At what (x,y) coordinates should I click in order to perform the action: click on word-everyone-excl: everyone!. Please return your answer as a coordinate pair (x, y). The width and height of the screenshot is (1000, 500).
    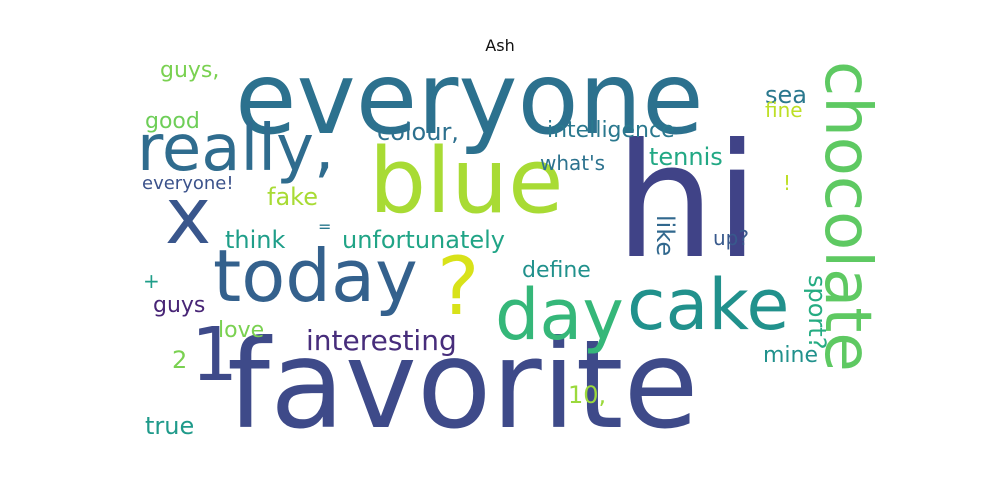
    Looking at the image, I should click on (188, 183).